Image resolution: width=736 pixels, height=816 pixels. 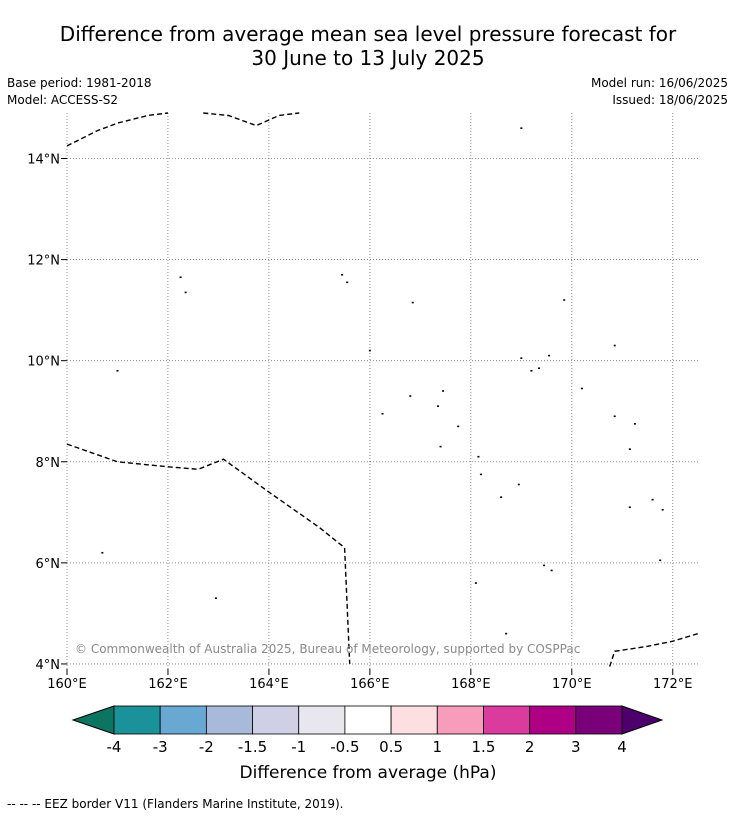 I want to click on colorbar-tick-label: 0.5, so click(x=391, y=747).